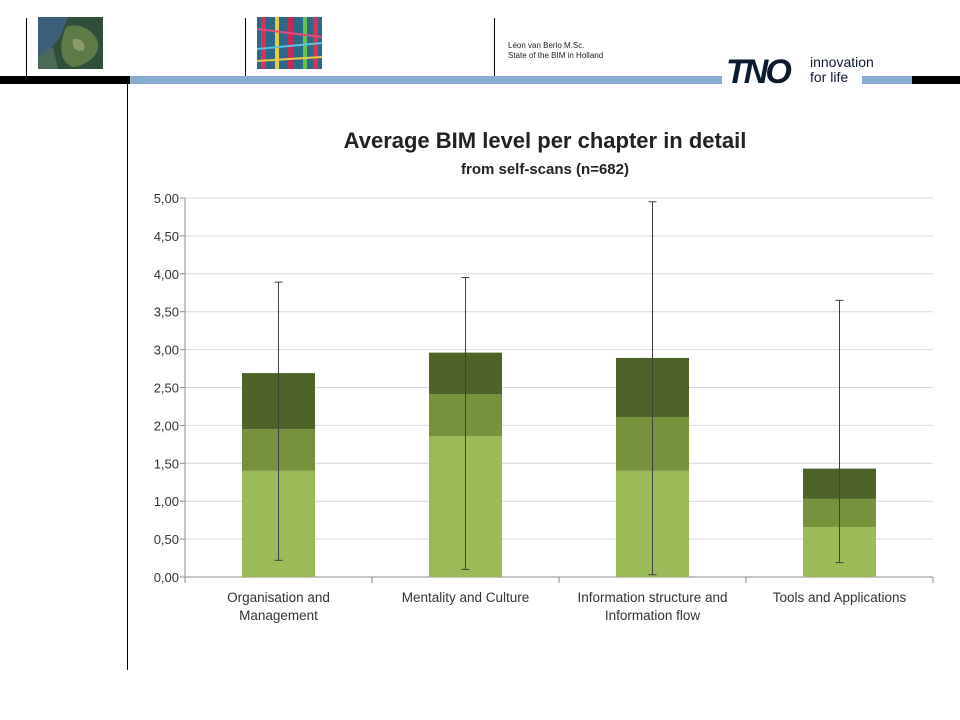 The image size is (960, 720). Describe the element at coordinates (759, 72) in the screenshot. I see `tno-logo: TNO` at that location.